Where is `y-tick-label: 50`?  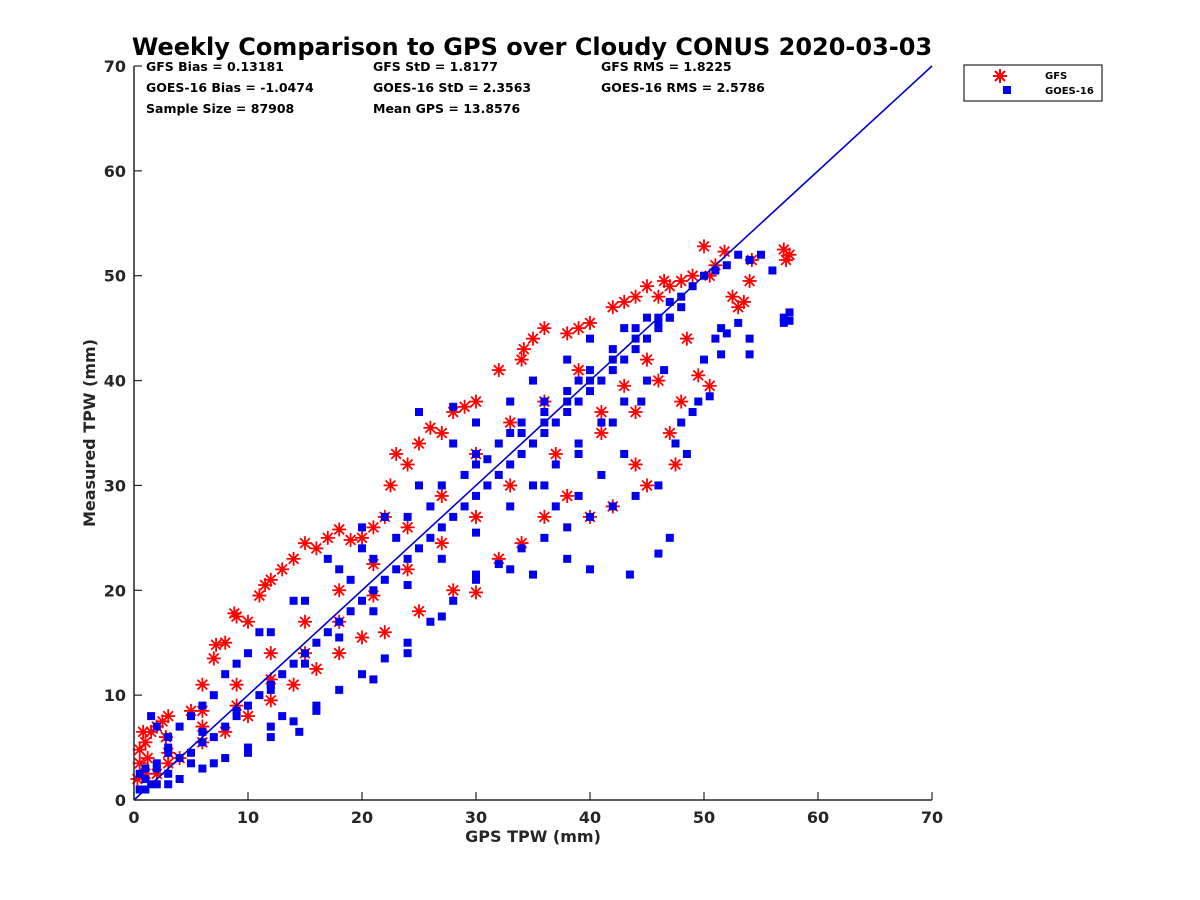 y-tick-label: 50 is located at coordinates (115, 276).